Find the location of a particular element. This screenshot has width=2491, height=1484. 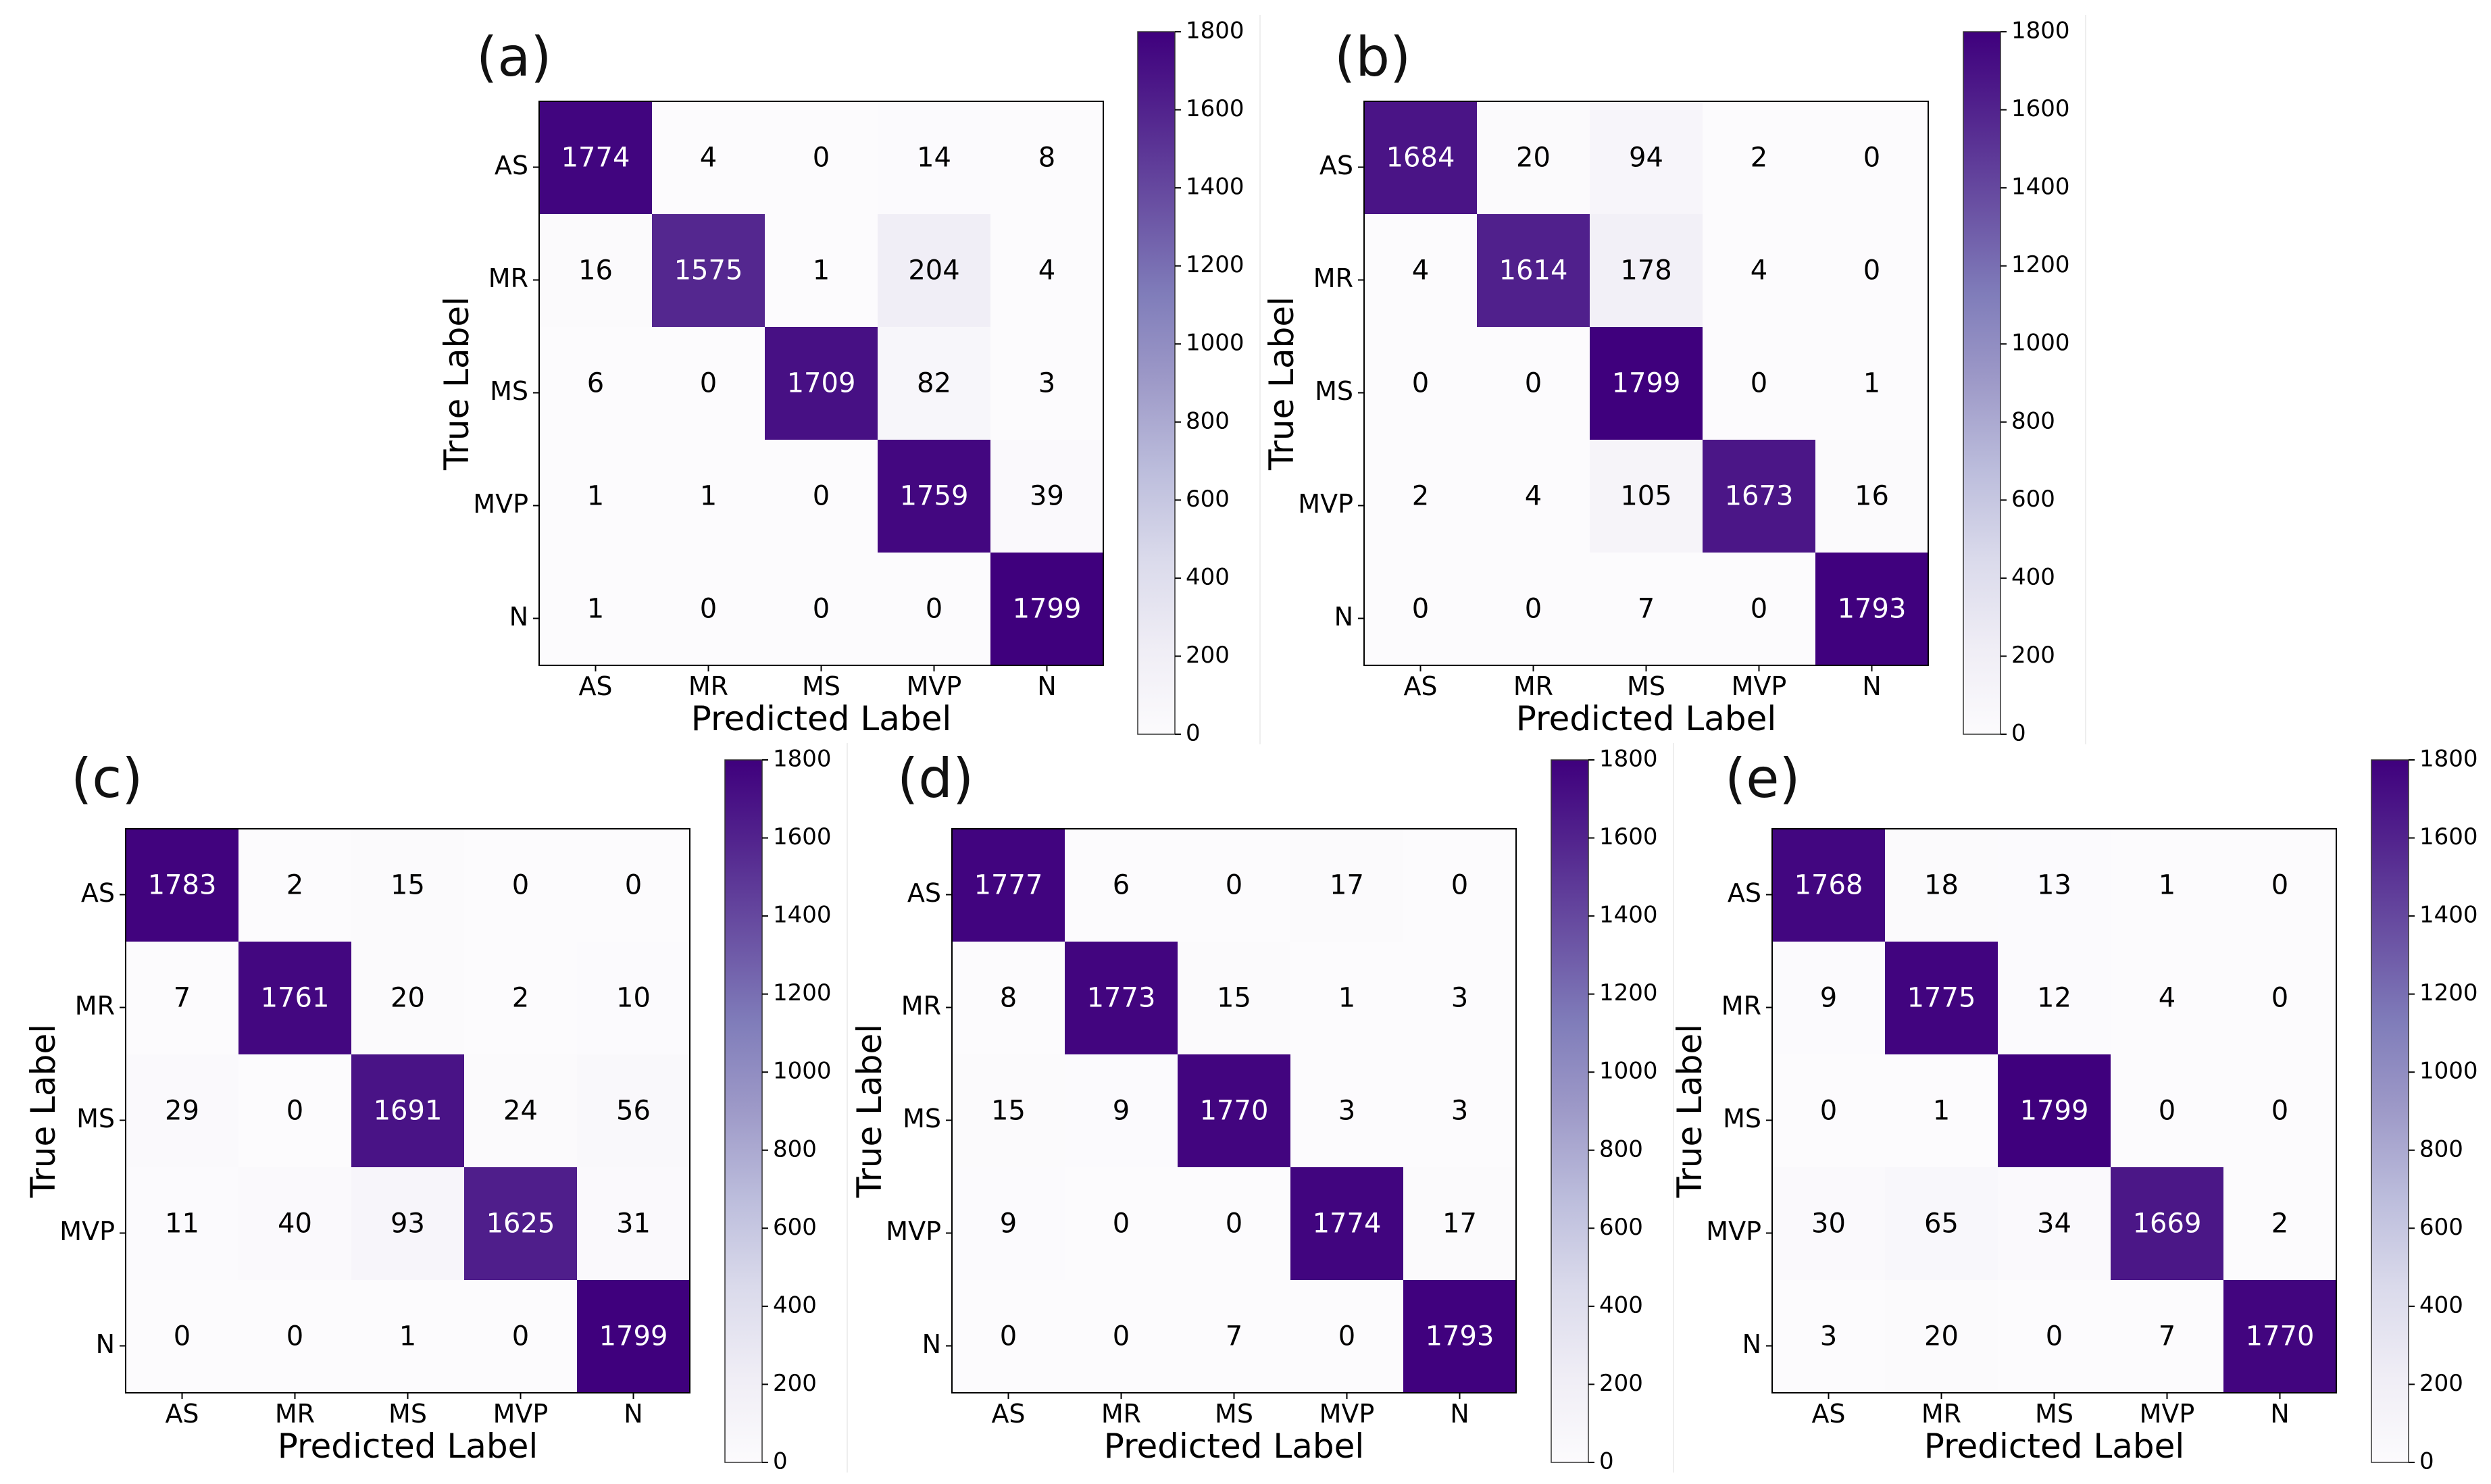

colorbar-tick-label: 600 is located at coordinates (1208, 499).